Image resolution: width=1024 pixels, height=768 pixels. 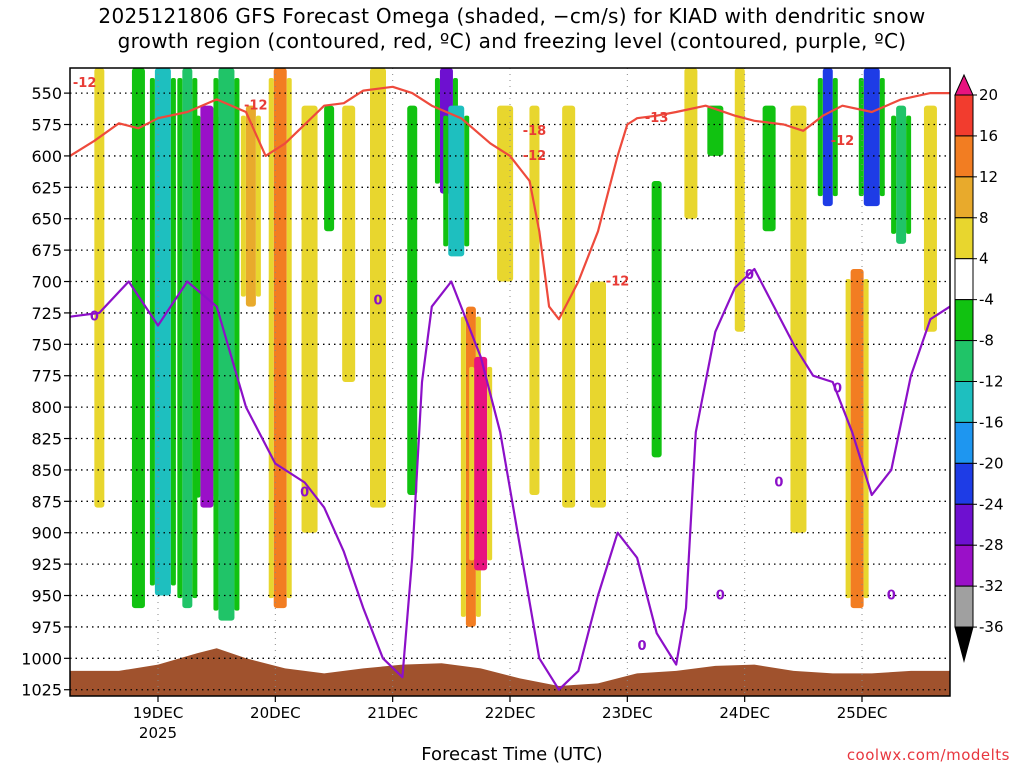 I want to click on y-tick-label-850: 850, so click(x=46, y=470).